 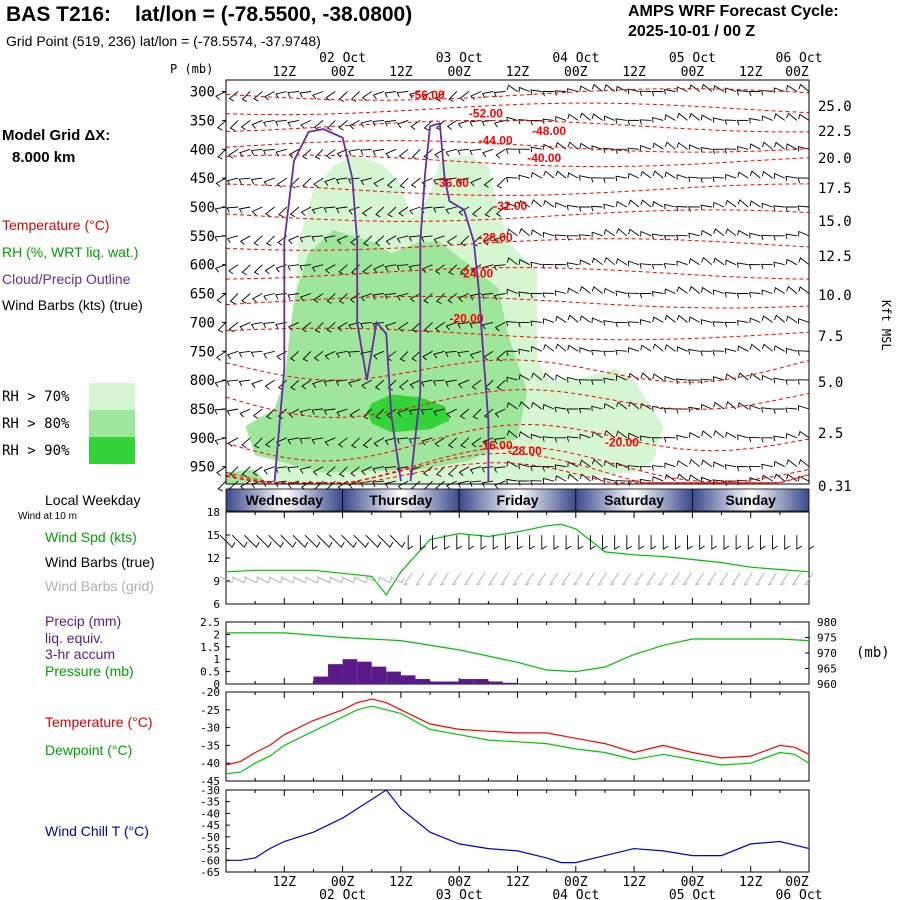 I want to click on model-grid-label: Model Grid ΔX:, so click(x=56, y=135).